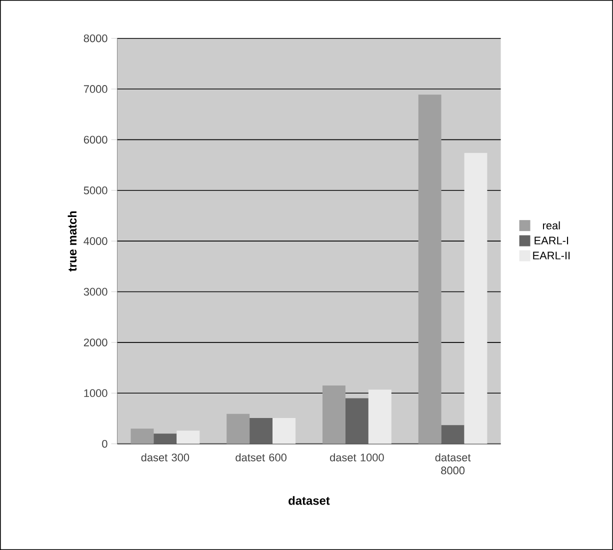  What do you see at coordinates (96, 89) in the screenshot?
I see `y-tick-label: 7000` at bounding box center [96, 89].